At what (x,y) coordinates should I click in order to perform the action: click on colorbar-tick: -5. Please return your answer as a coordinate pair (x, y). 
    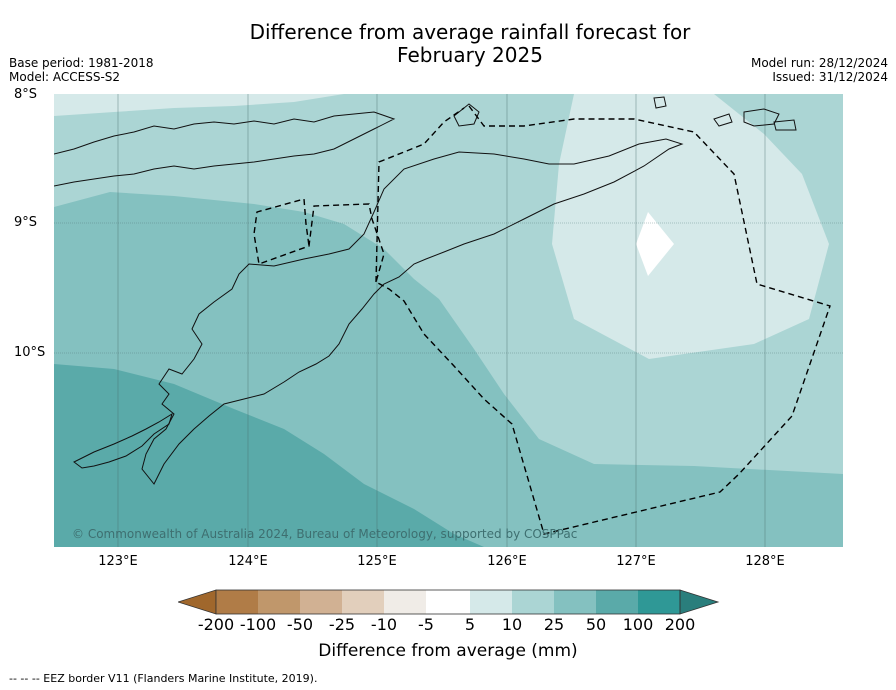
    Looking at the image, I should click on (426, 624).